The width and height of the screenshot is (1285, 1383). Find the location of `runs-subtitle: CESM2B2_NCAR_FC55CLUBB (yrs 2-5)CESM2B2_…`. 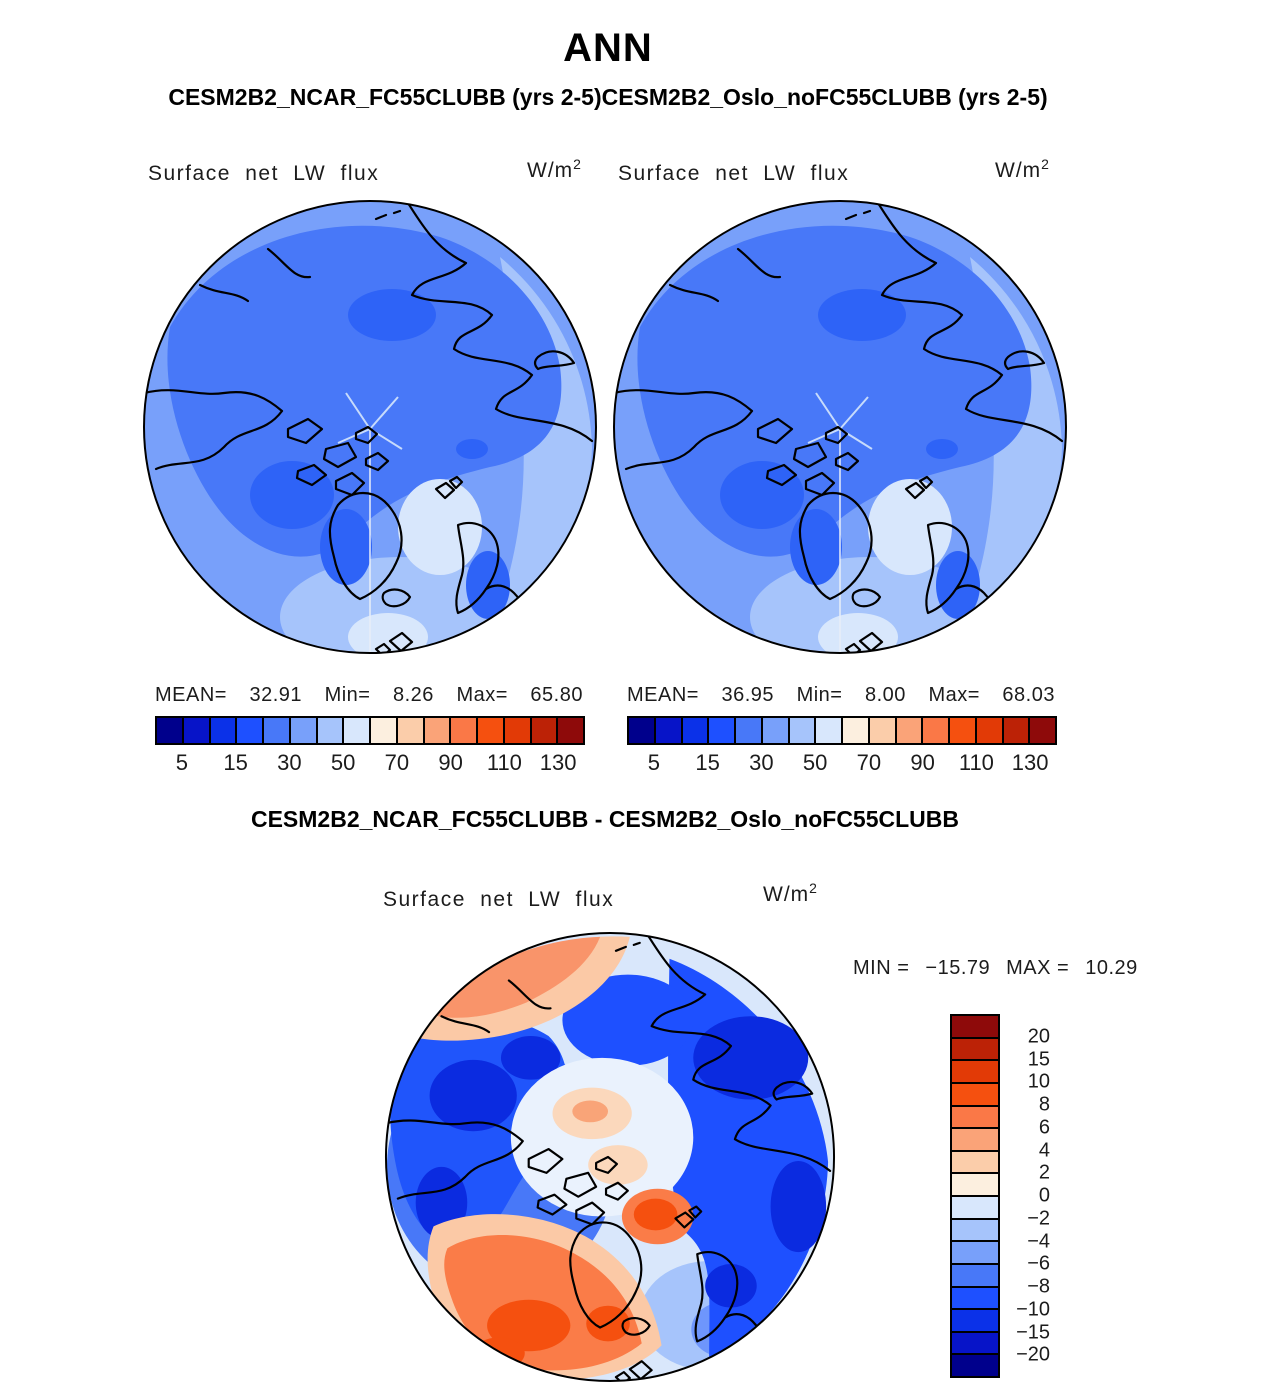

runs-subtitle: CESM2B2_NCAR_FC55CLUBB (yrs 2-5)CESM2B2_… is located at coordinates (608, 97).